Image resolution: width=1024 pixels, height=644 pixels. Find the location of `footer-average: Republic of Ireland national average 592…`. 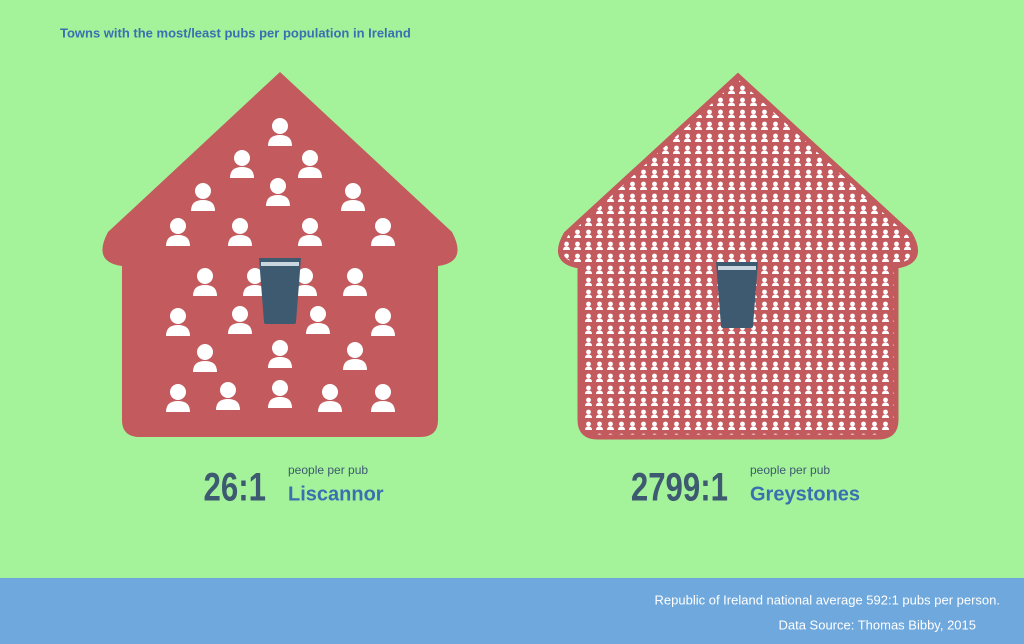

footer-average: Republic of Ireland national average 592… is located at coordinates (827, 599).